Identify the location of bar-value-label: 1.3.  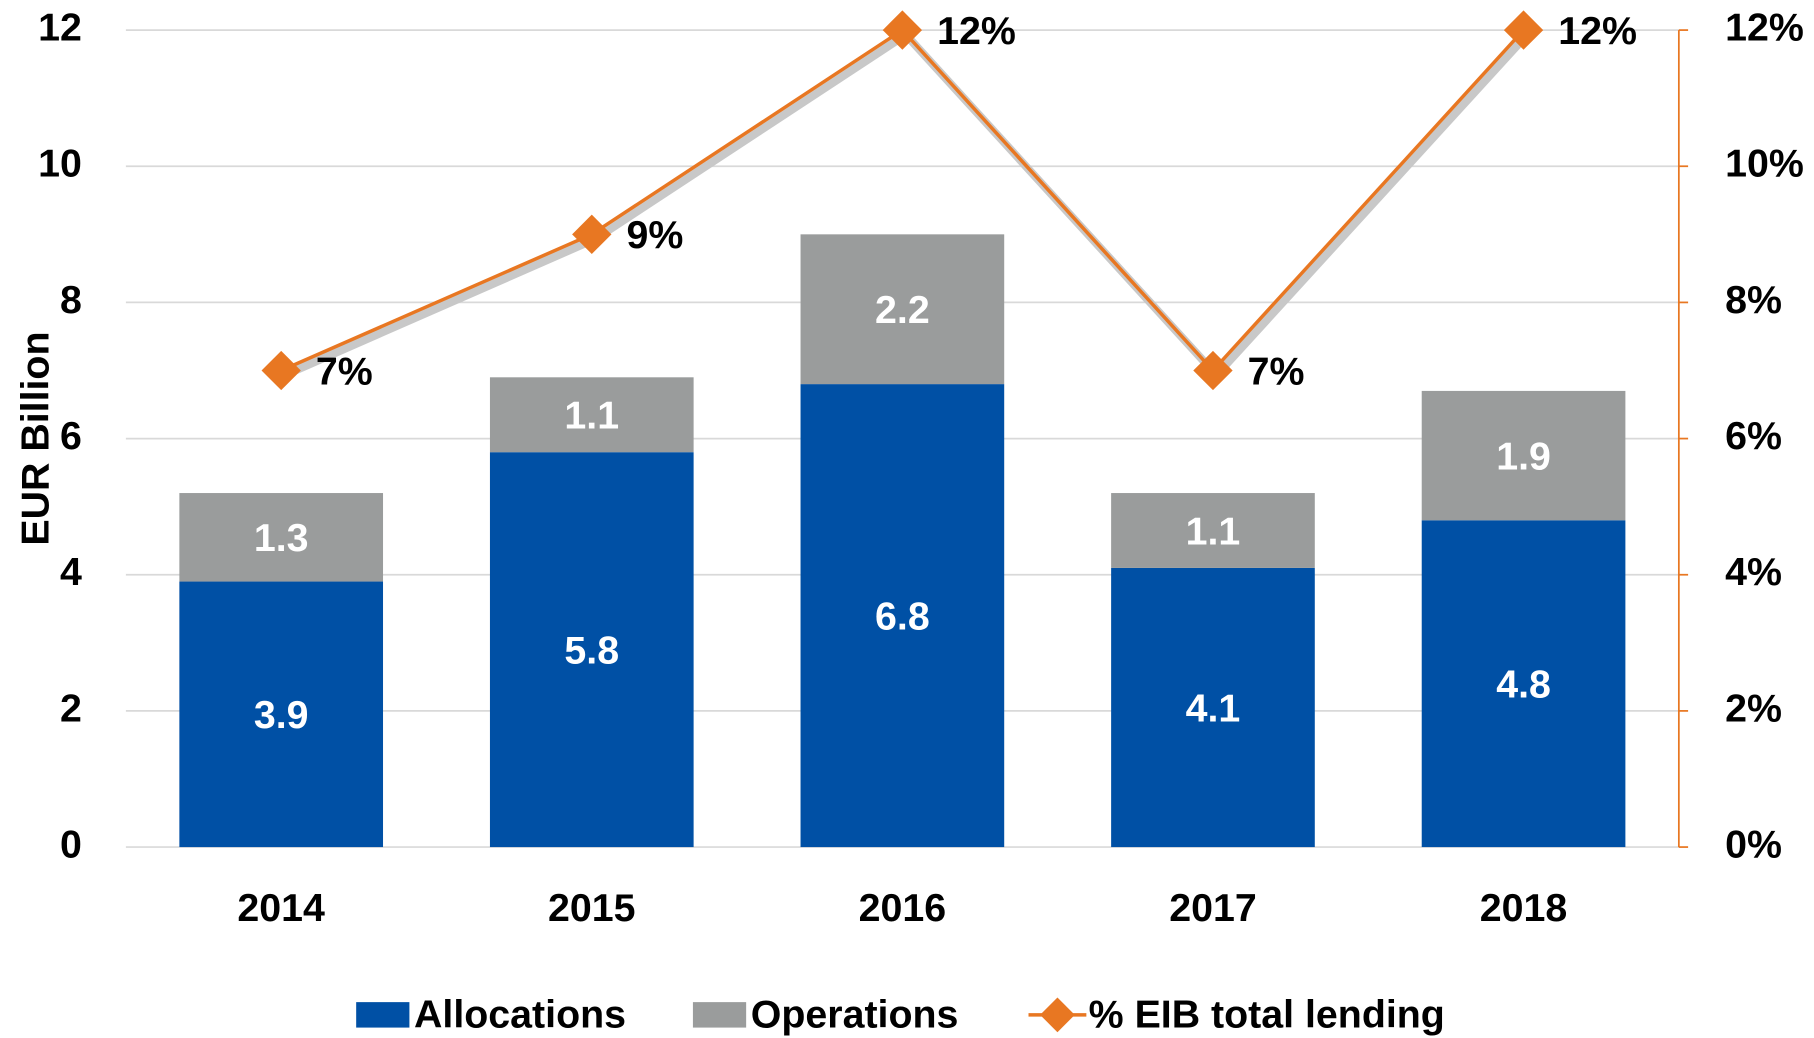
(281, 538).